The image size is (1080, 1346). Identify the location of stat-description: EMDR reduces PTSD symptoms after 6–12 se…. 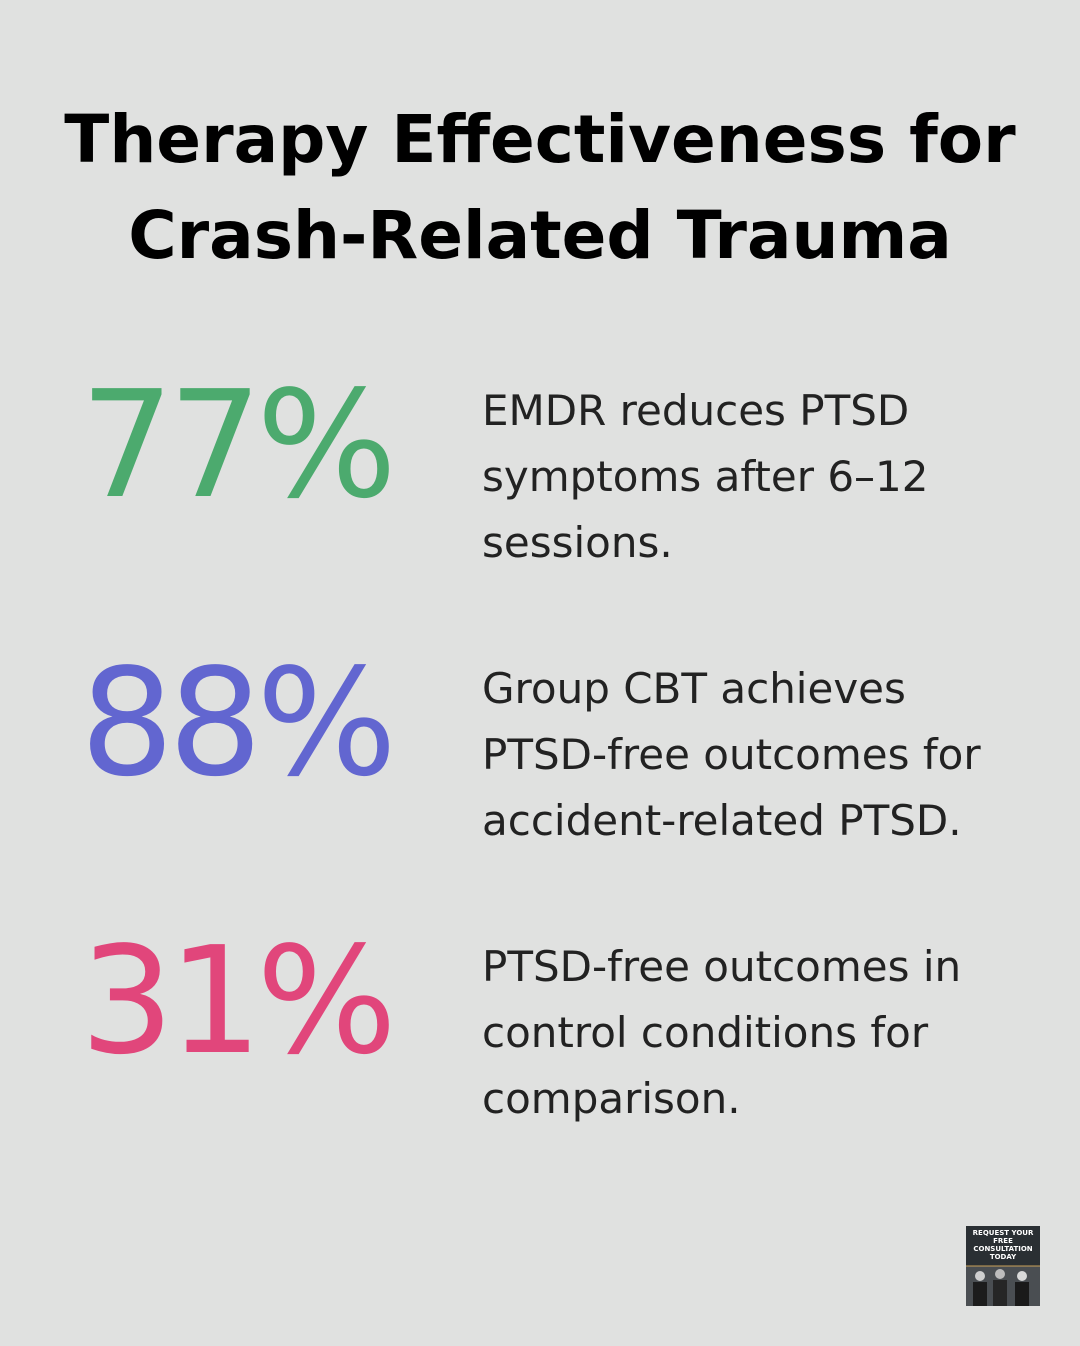
(705, 476).